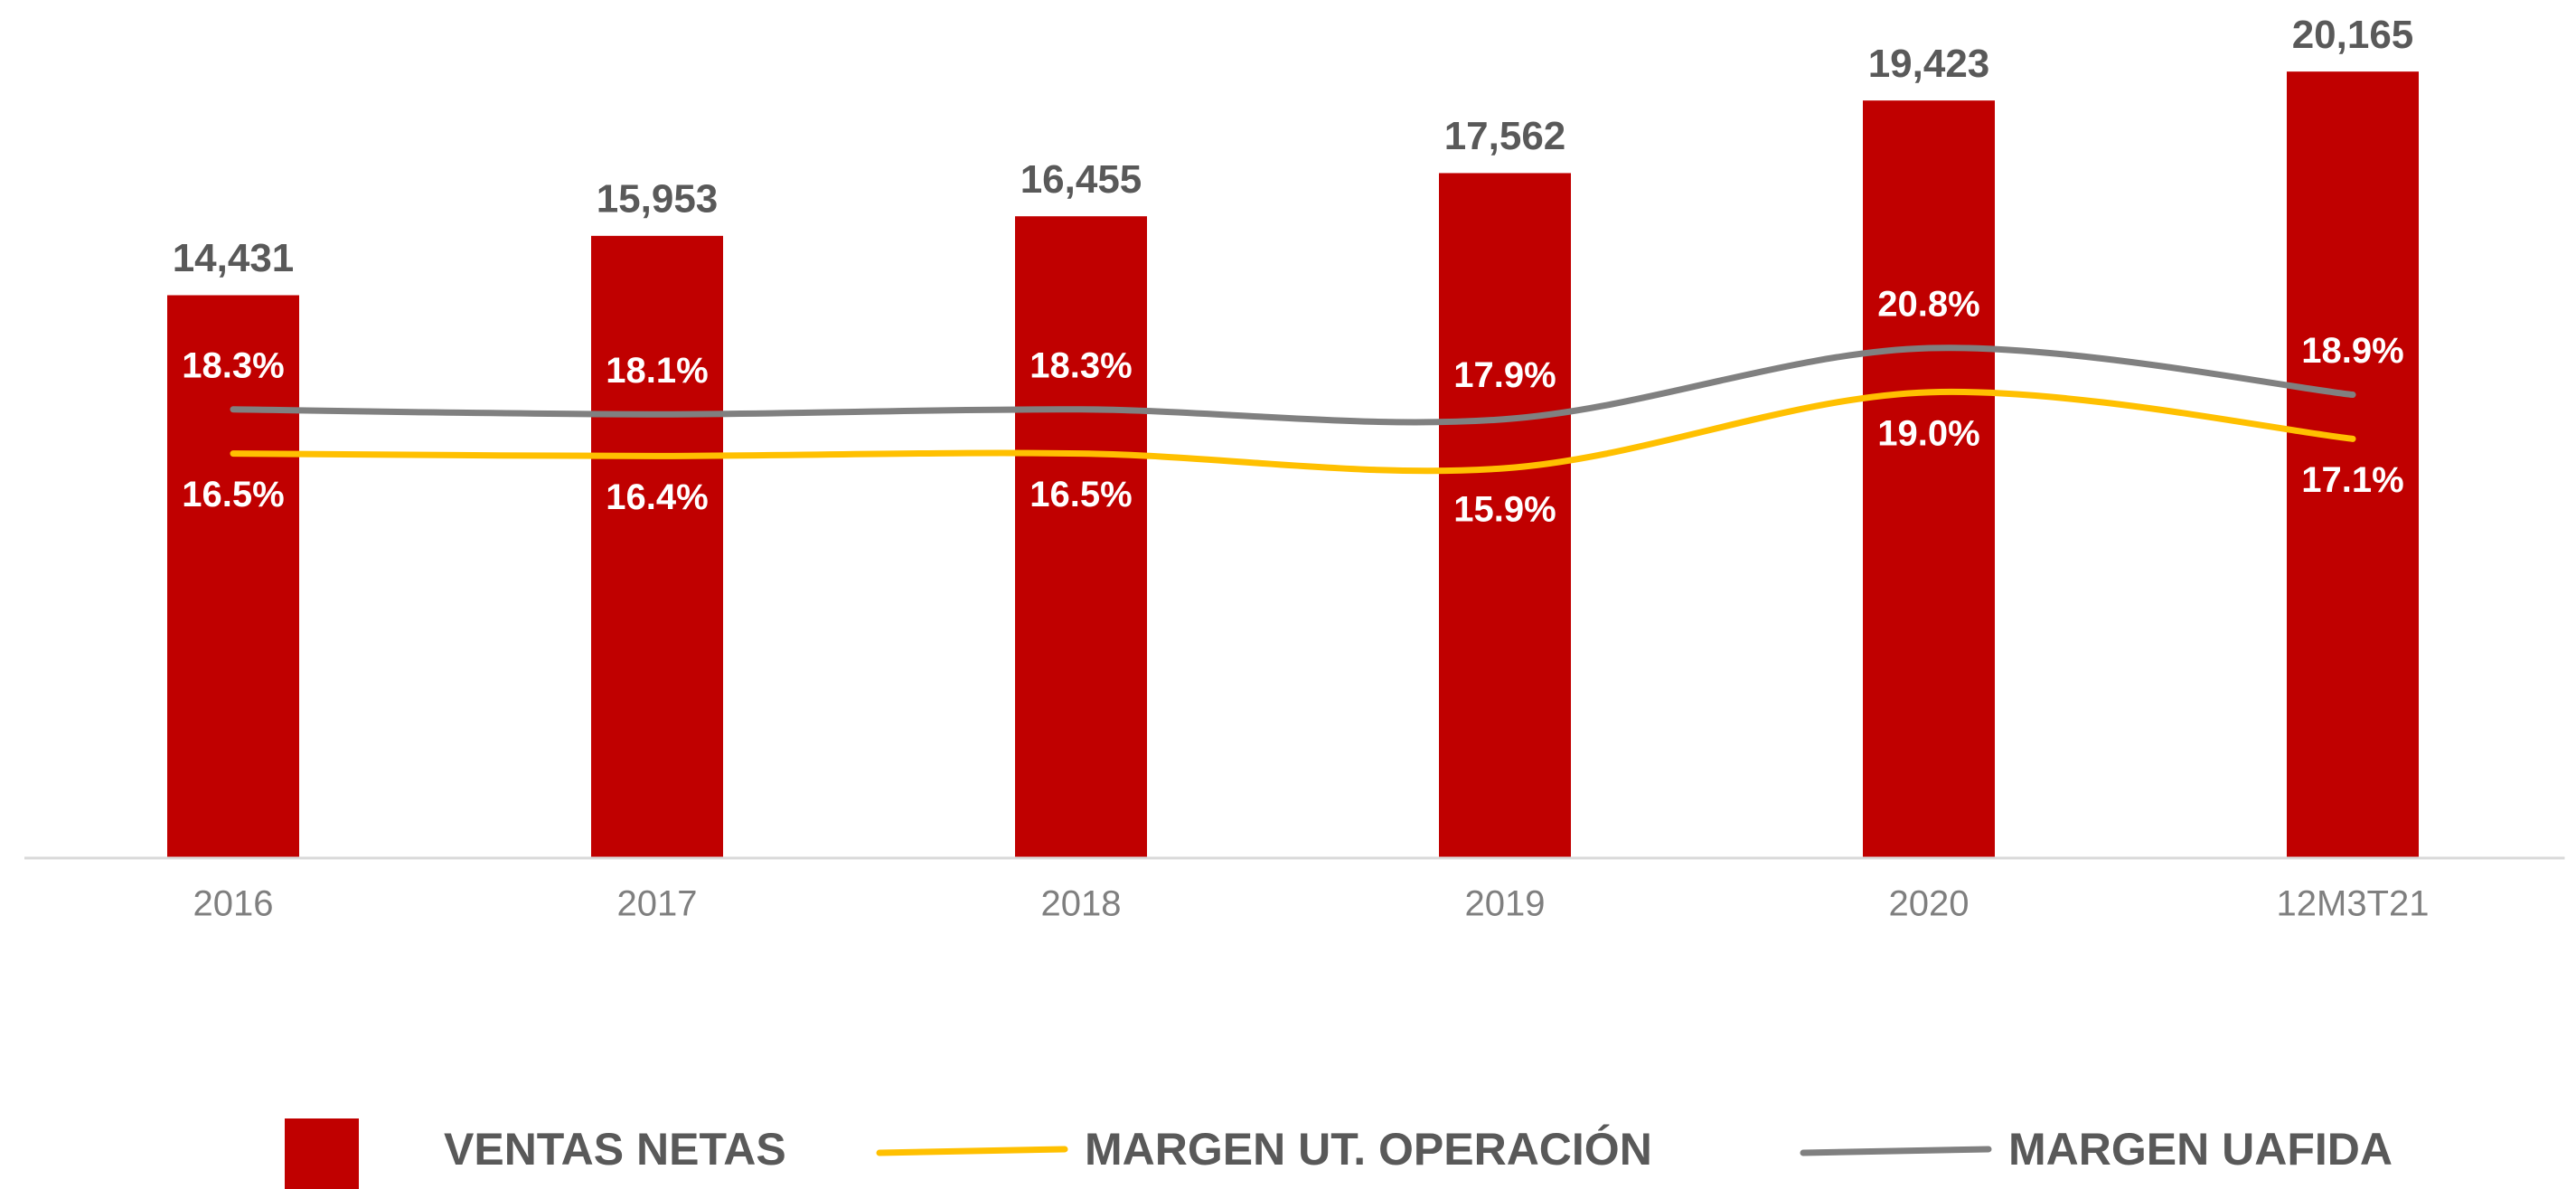 This screenshot has height=1189, width=2576. I want to click on bar-value-label: 17,562, so click(1505, 136).